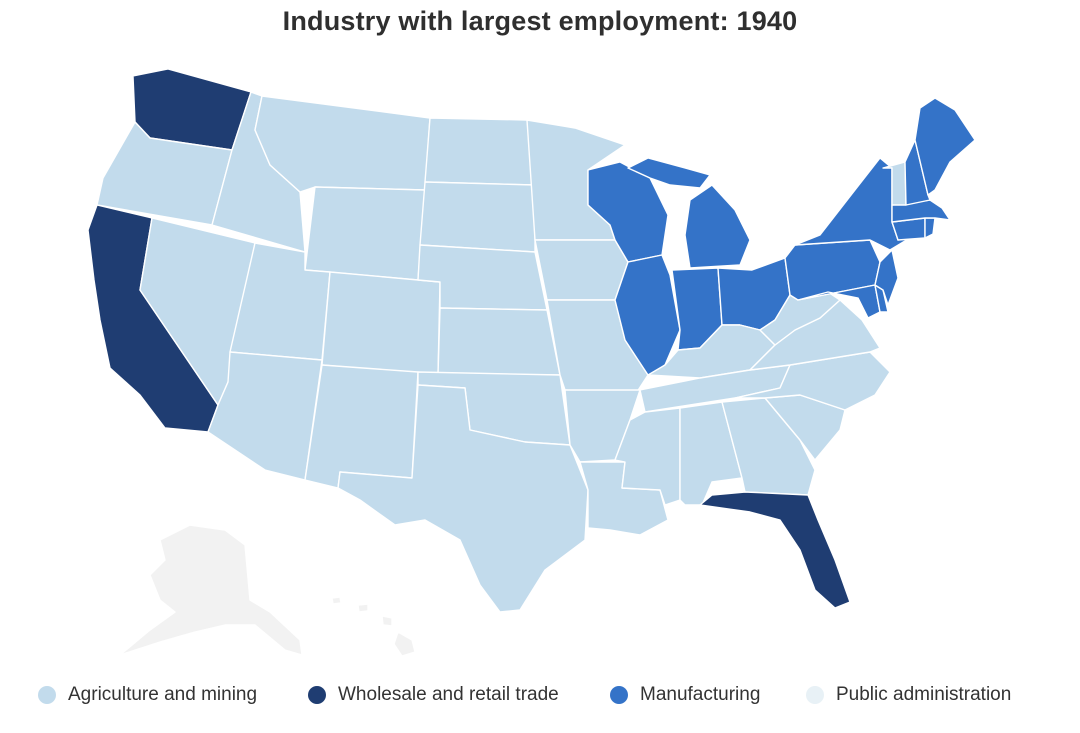 The width and height of the screenshot is (1080, 733). I want to click on legend-item-public: Public administration, so click(908, 695).